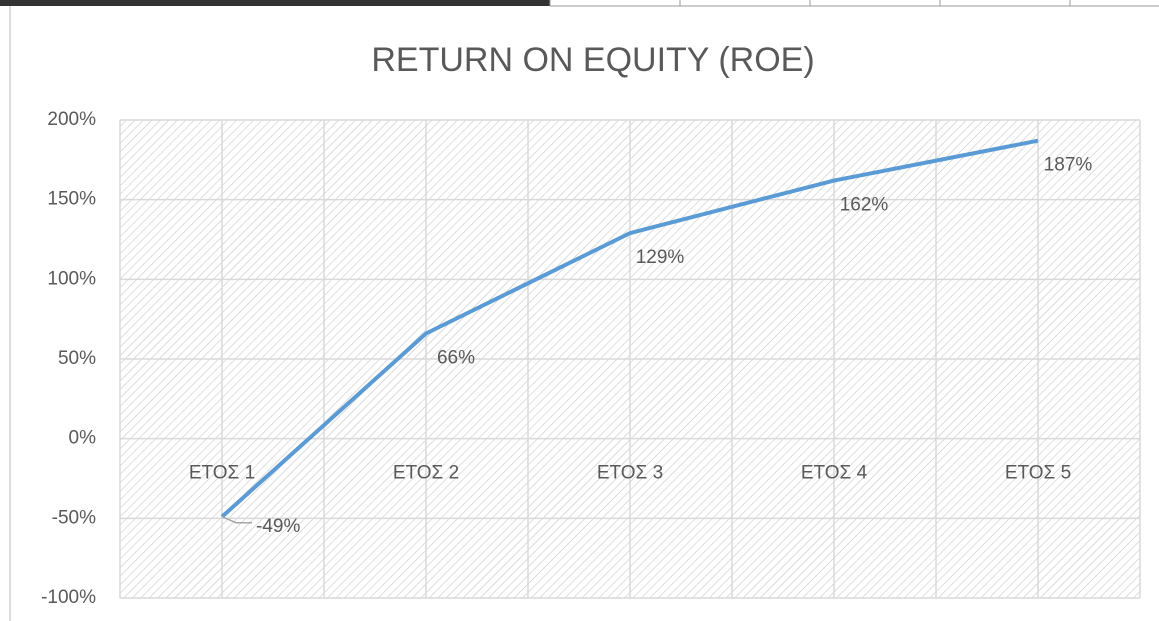  Describe the element at coordinates (456, 358) in the screenshot. I see `data-label: 66%` at that location.